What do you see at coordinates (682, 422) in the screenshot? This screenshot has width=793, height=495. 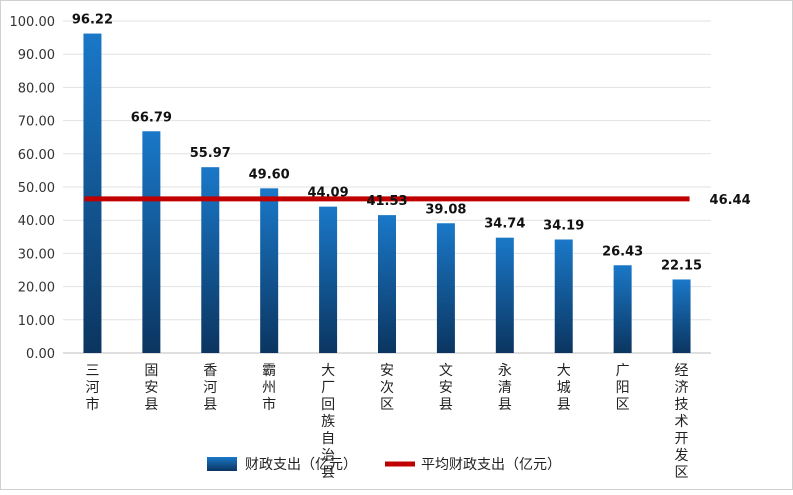 I see `category-label: 经济技术开发区` at bounding box center [682, 422].